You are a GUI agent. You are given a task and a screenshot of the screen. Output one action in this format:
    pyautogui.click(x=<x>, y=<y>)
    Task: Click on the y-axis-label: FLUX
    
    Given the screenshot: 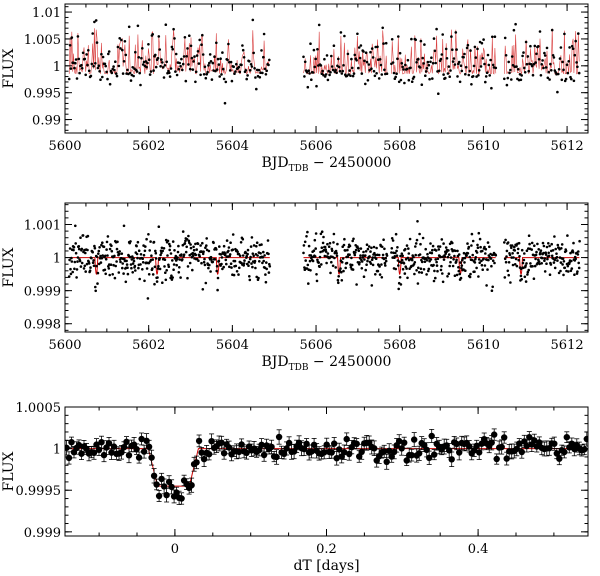 What is the action you would take?
    pyautogui.click(x=9, y=267)
    